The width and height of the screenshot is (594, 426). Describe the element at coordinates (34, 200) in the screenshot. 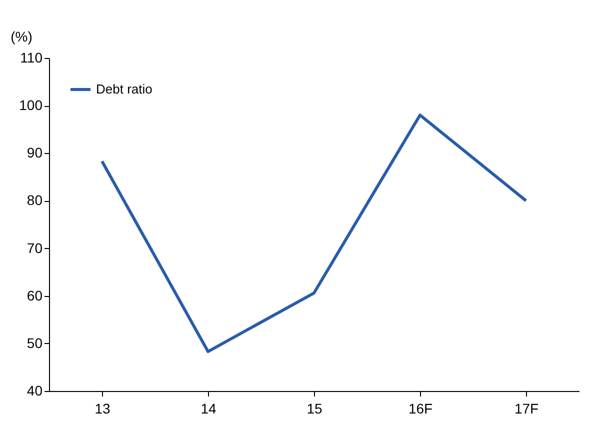

I see `y-tick-label: 80` at that location.